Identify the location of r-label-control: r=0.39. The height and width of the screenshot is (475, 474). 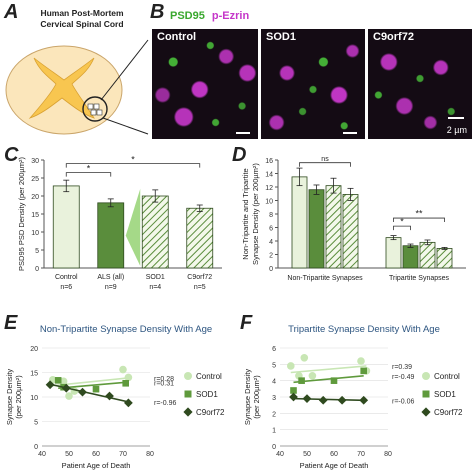
(402, 367).